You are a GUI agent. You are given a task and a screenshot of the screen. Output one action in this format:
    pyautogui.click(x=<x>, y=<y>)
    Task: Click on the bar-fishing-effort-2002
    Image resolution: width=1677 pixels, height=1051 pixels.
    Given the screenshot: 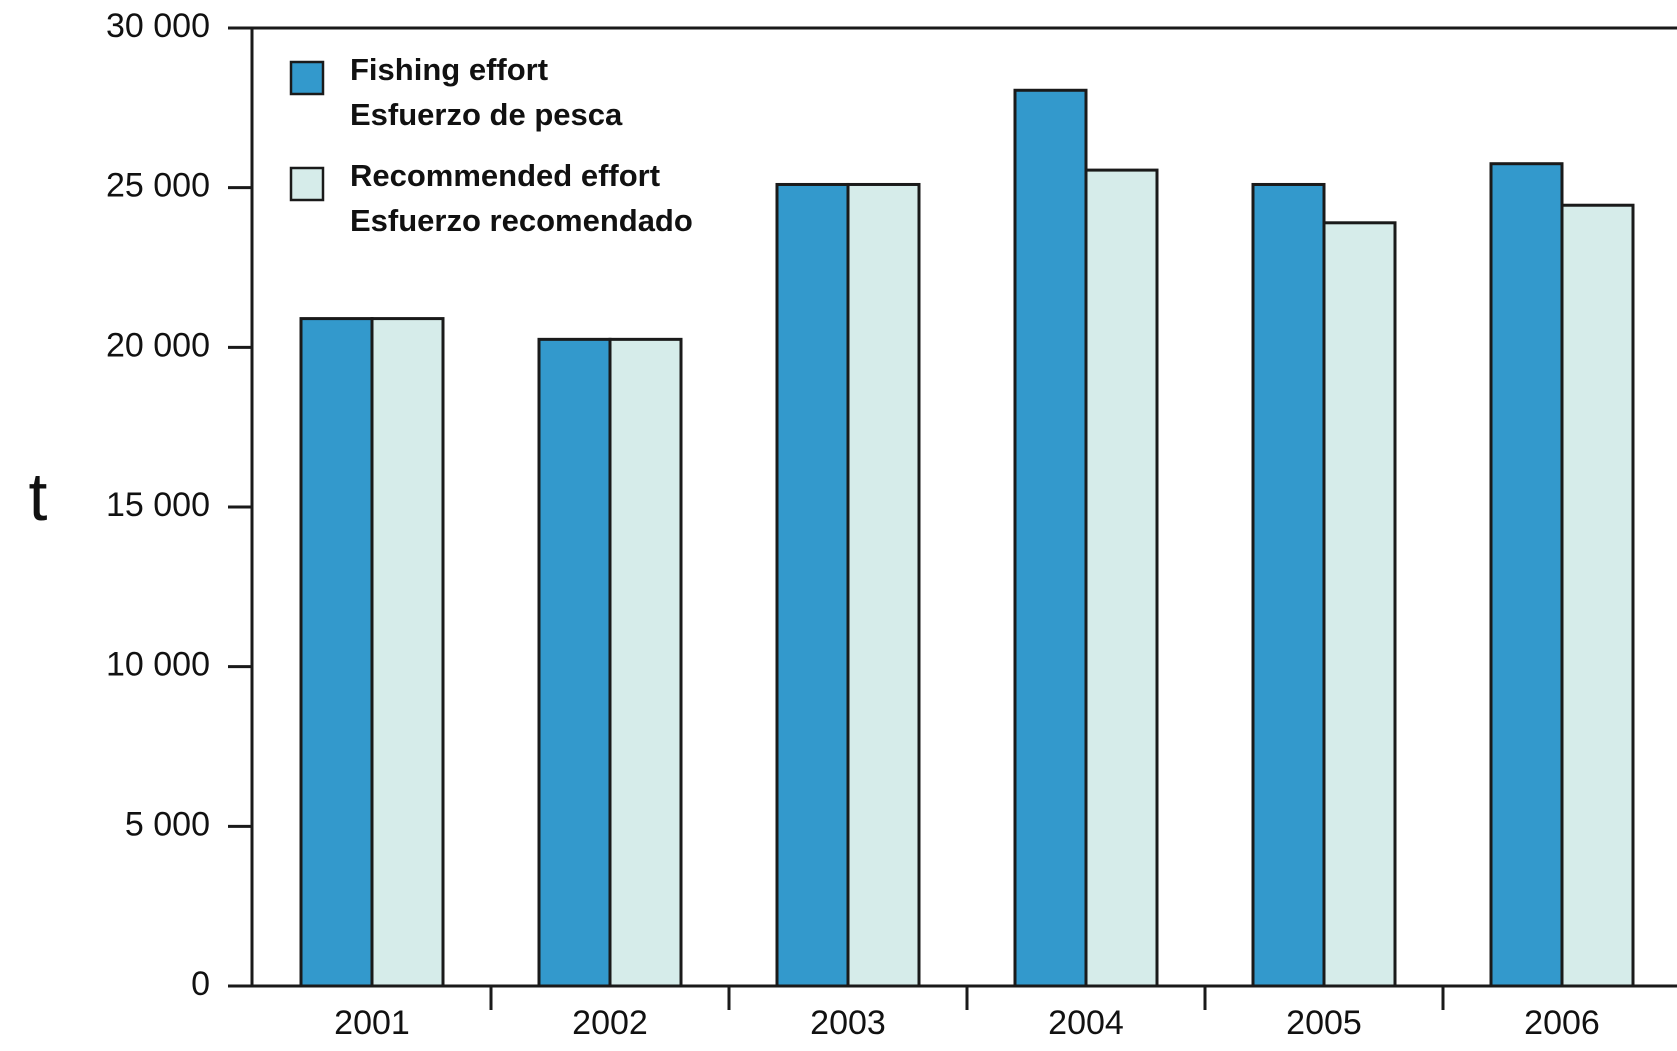 What is the action you would take?
    pyautogui.click(x=574, y=662)
    